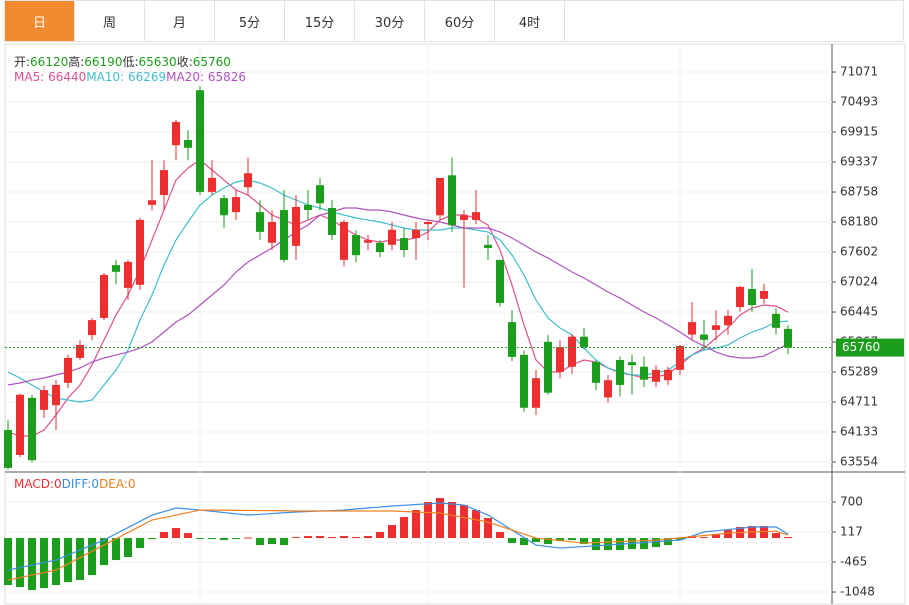 The width and height of the screenshot is (909, 605). Describe the element at coordinates (49, 62) in the screenshot. I see `readout-value: 66120` at that location.